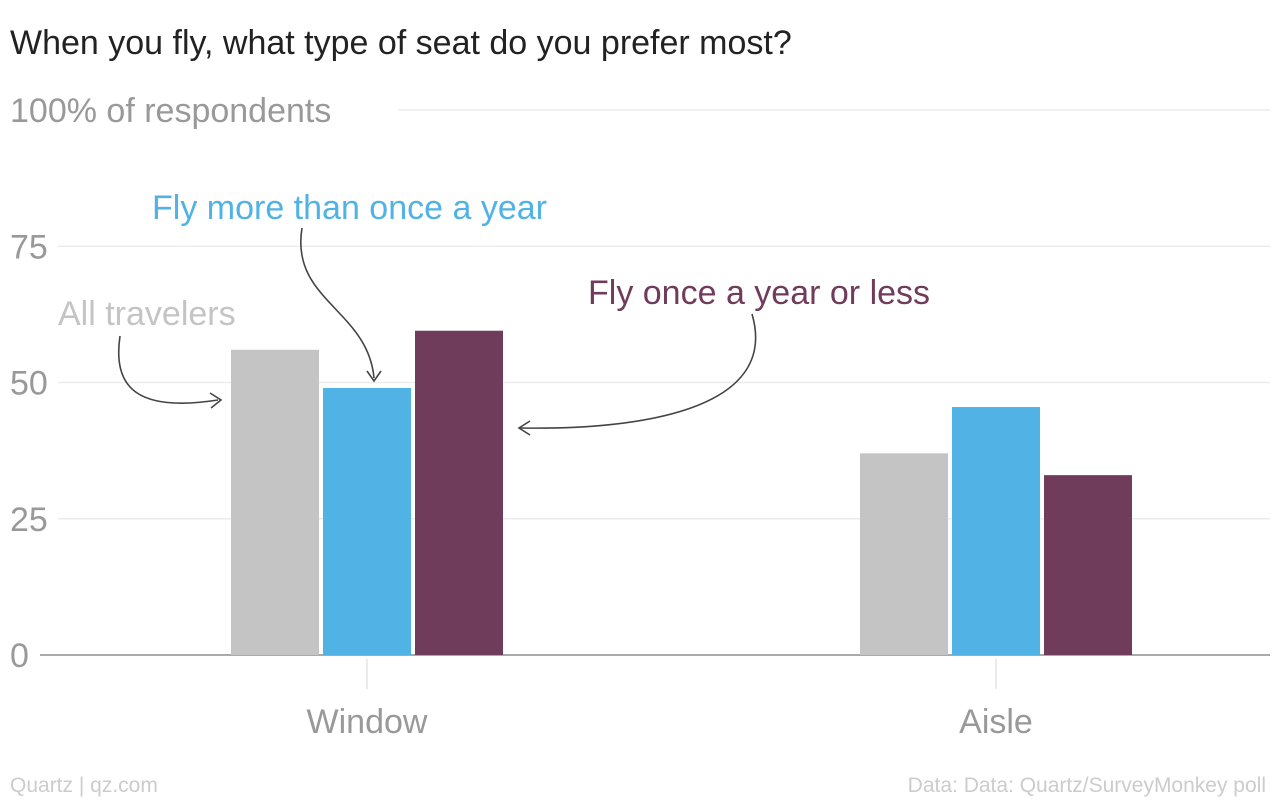 This screenshot has height=800, width=1280. I want to click on annotation-arrow-all-travelers, so click(170, 372).